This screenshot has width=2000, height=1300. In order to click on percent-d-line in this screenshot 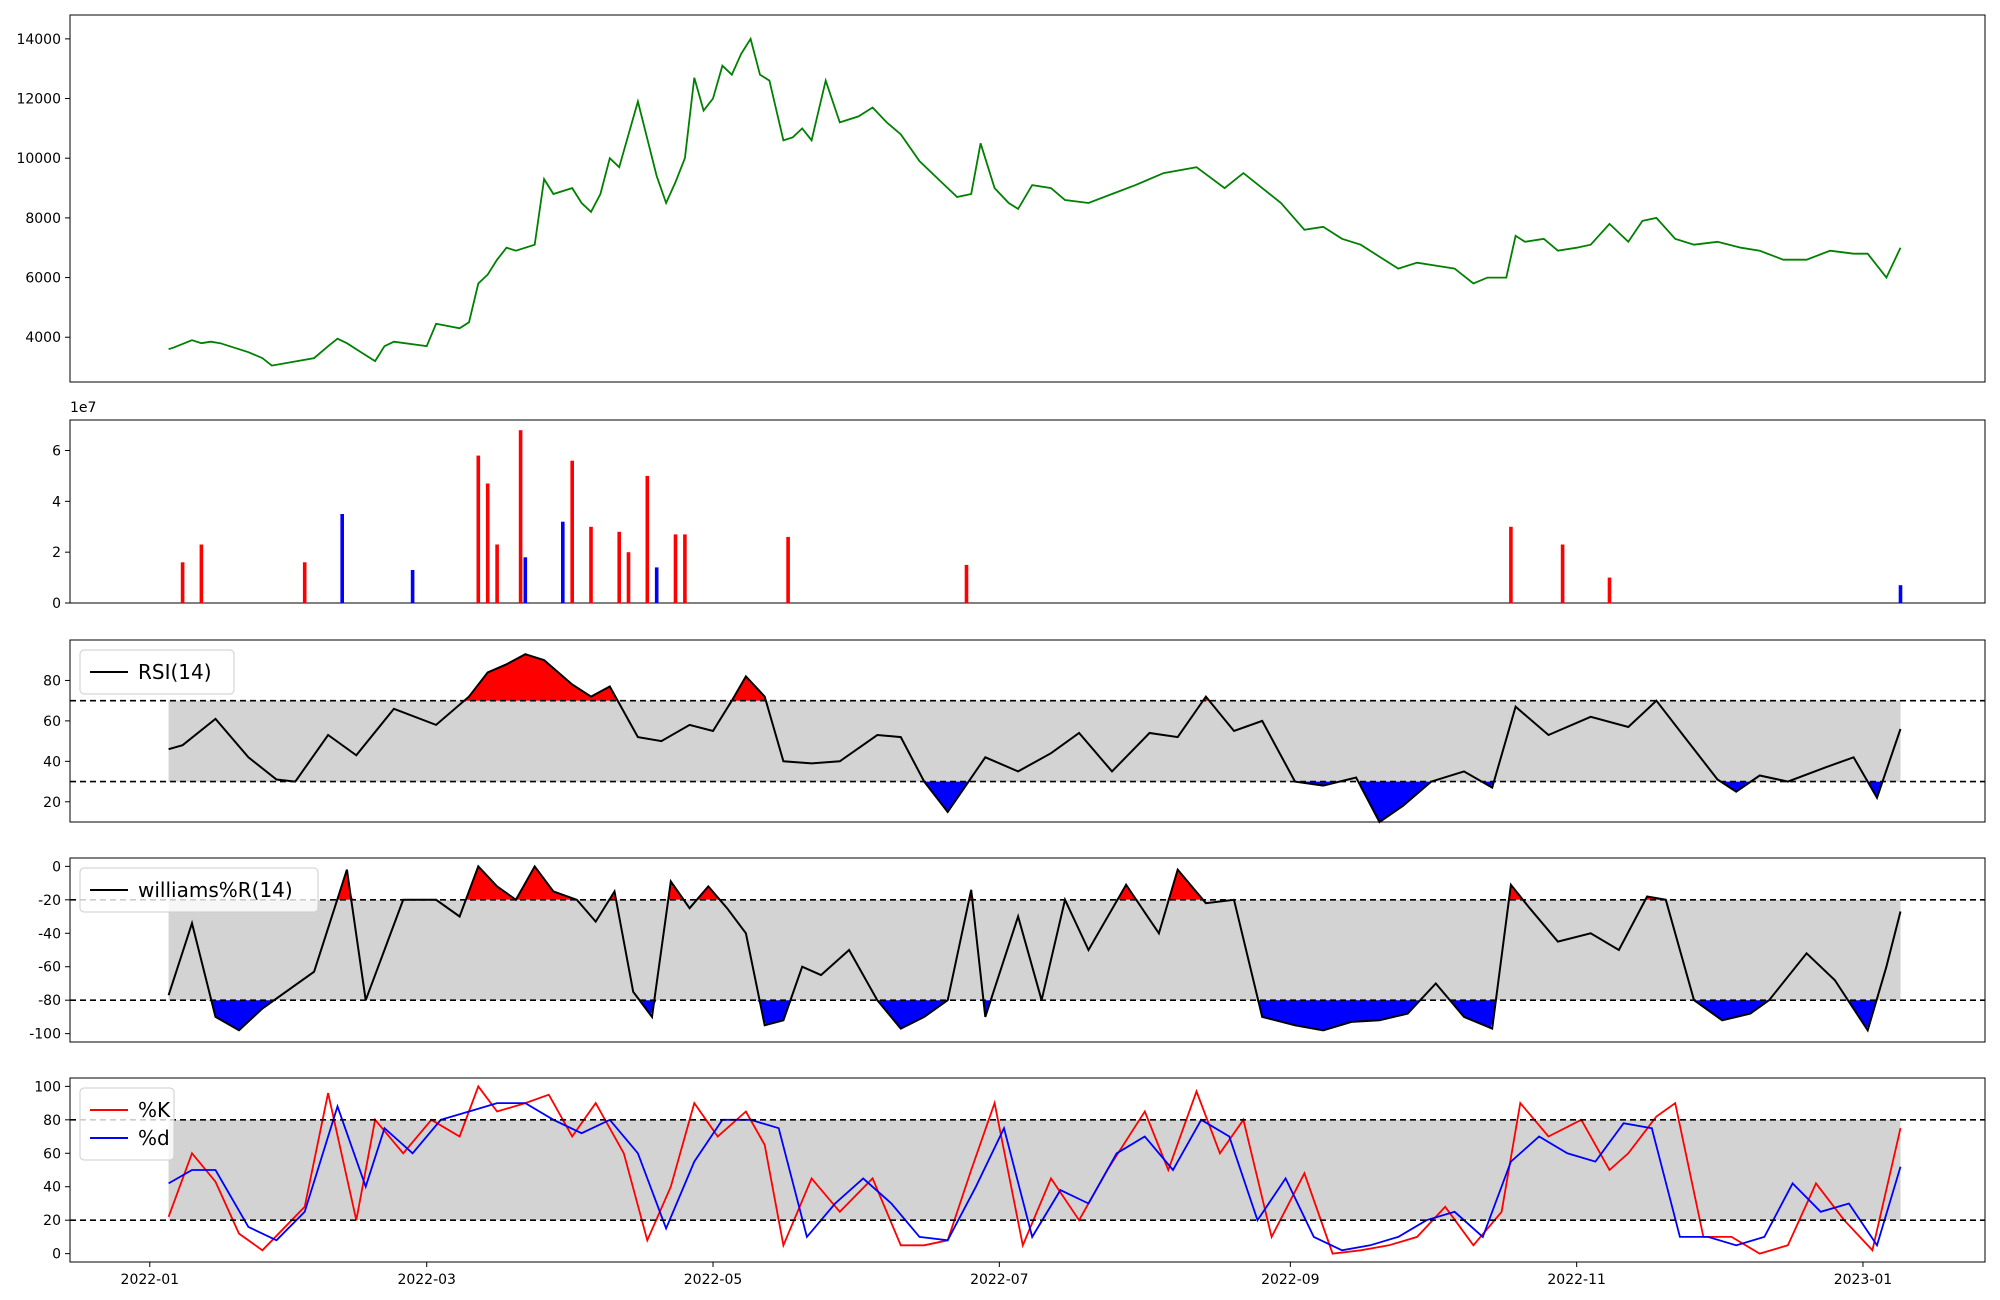, I will do `click(1035, 1177)`.